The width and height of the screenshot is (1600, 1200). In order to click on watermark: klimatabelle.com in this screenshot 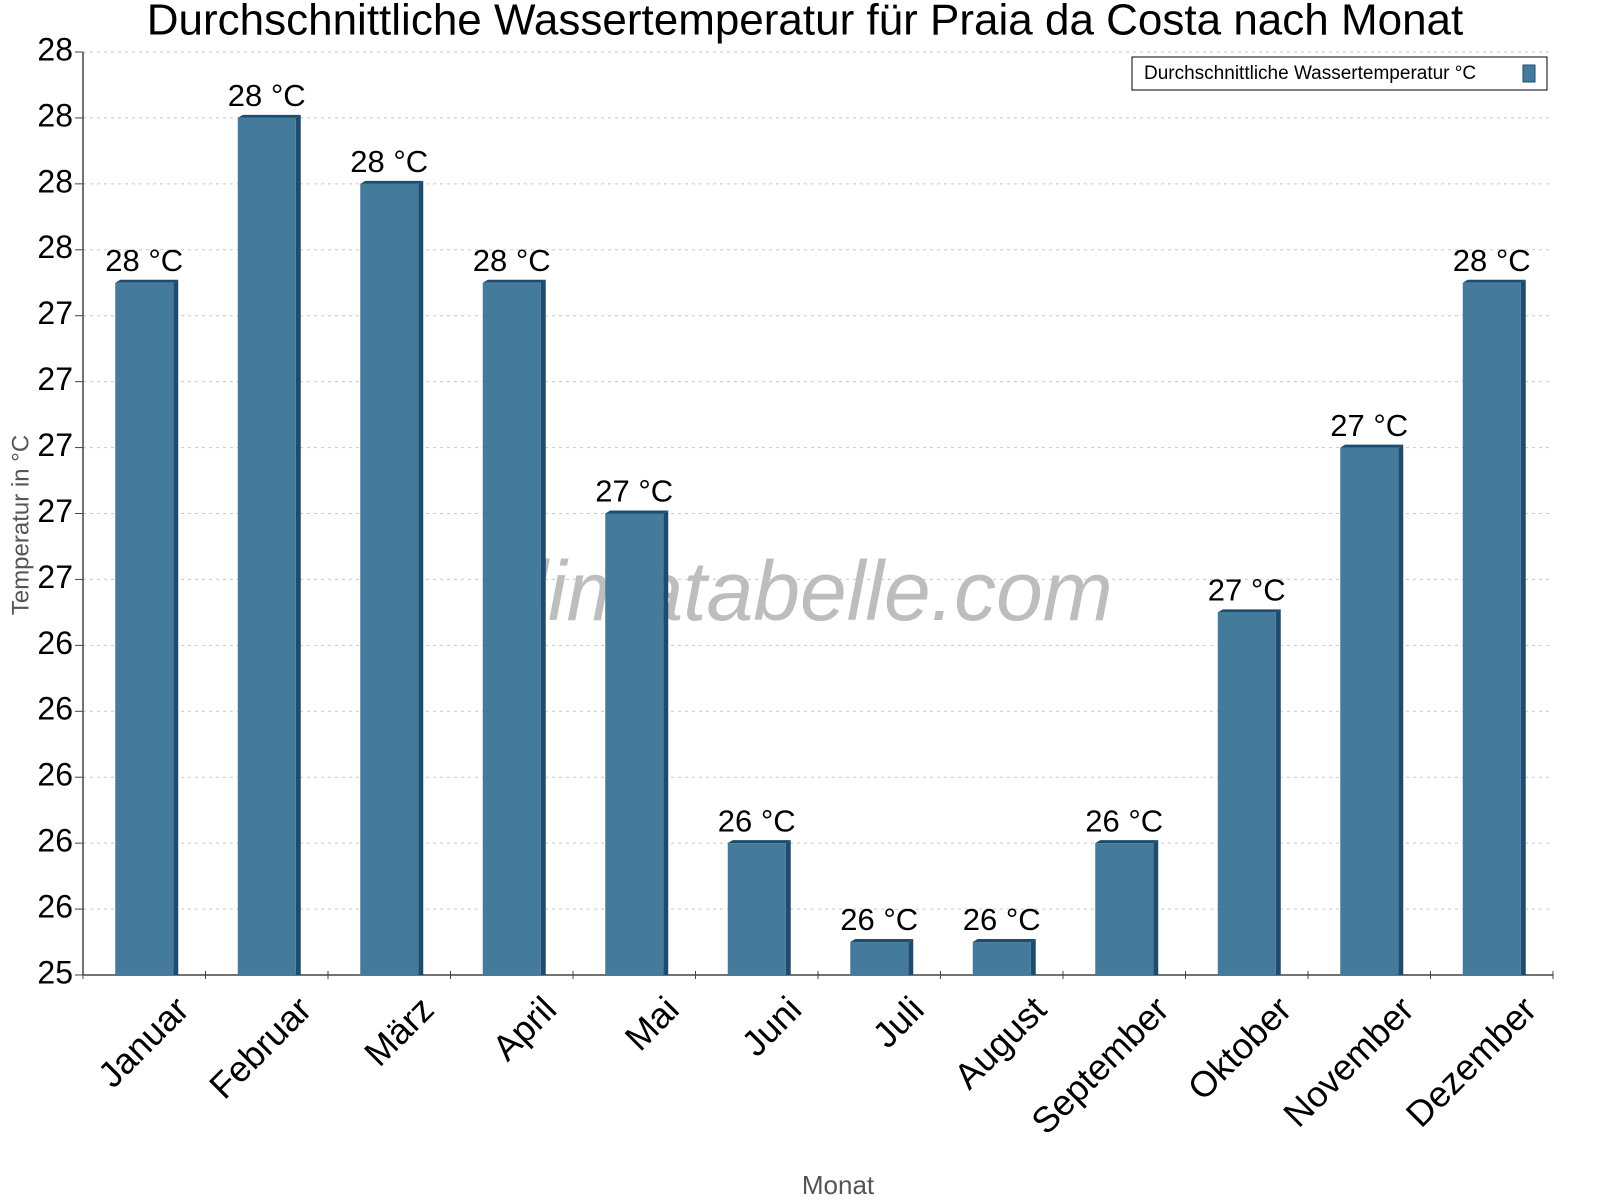, I will do `click(800, 591)`.